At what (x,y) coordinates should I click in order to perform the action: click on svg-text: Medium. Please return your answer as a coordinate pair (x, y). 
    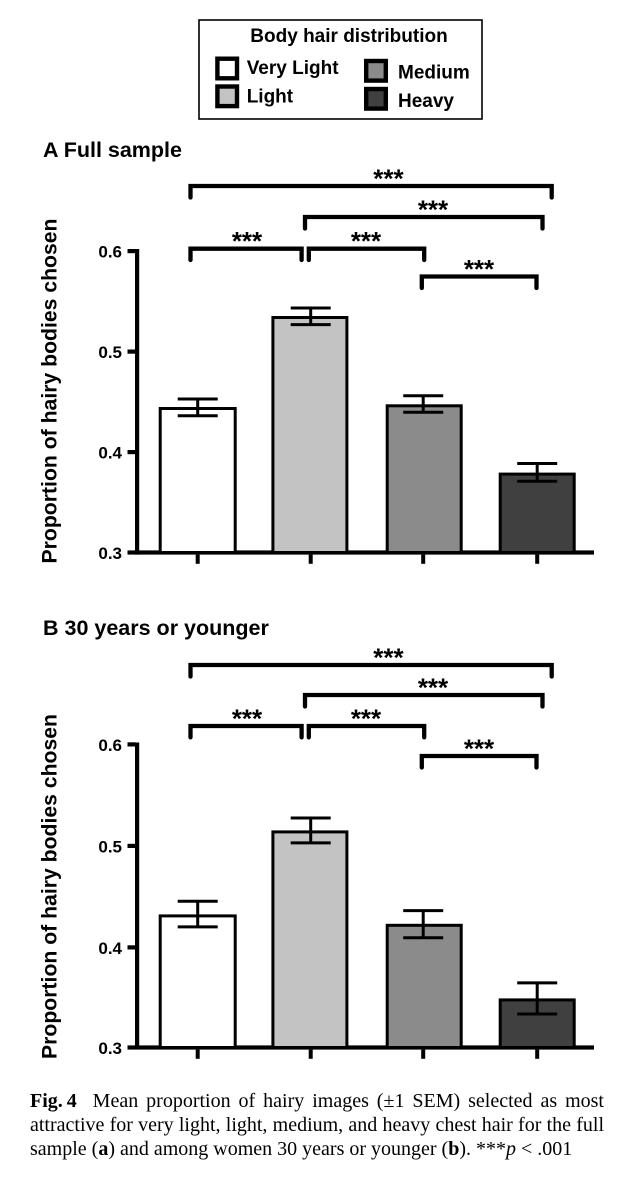
    Looking at the image, I should click on (434, 73).